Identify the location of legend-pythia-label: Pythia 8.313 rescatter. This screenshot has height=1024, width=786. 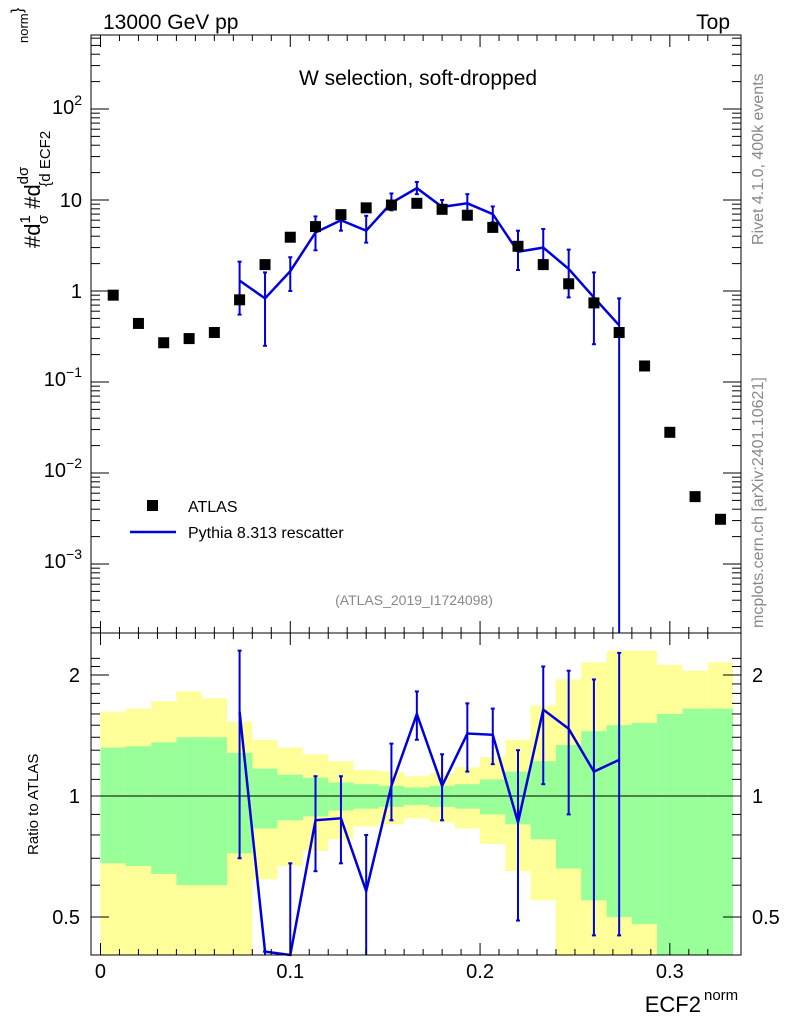
(266, 533).